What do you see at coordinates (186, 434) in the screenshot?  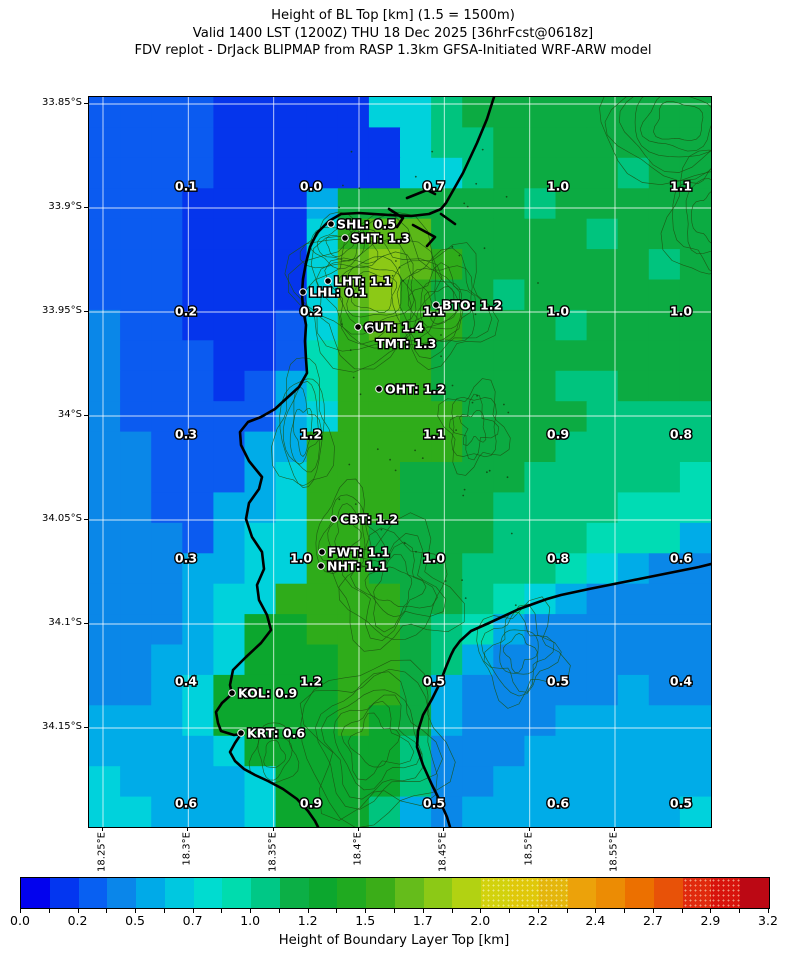 I see `grid-value-label: 0.3` at bounding box center [186, 434].